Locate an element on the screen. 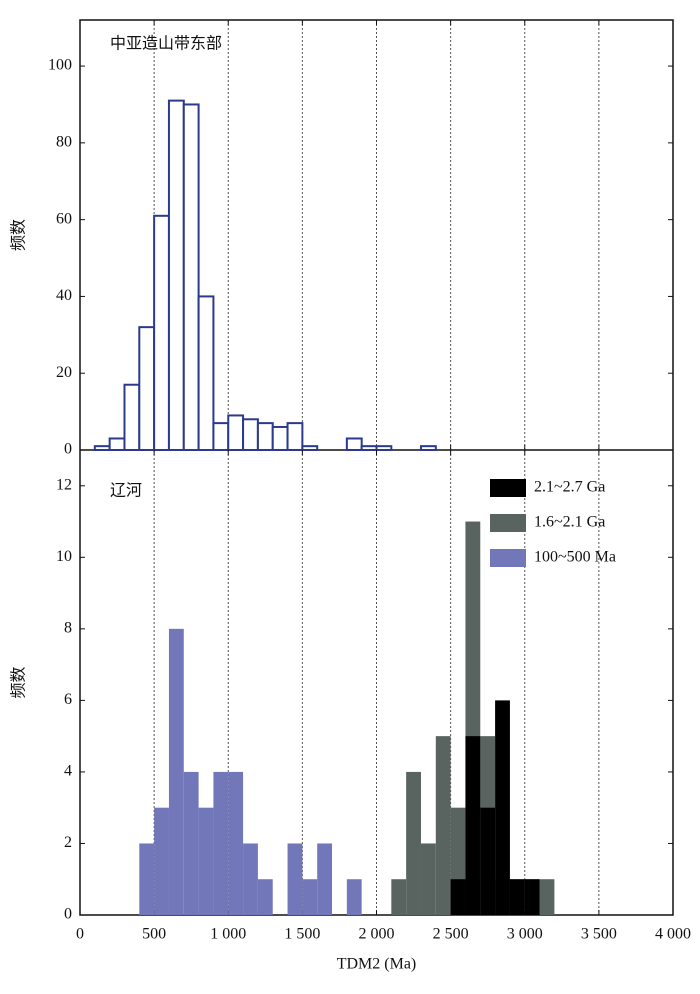  x-tick-label: 2 000 is located at coordinates (377, 934).